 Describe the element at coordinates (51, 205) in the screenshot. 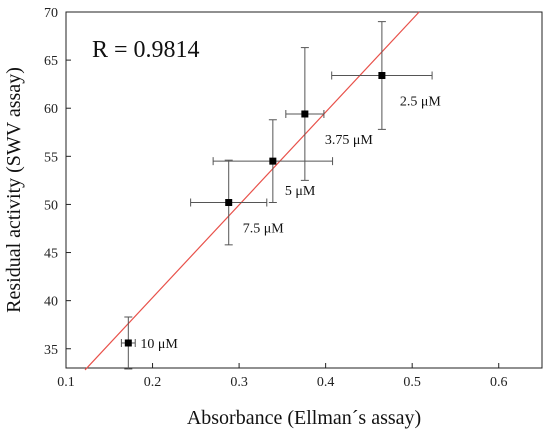

I see `y-tick-label: 50` at that location.